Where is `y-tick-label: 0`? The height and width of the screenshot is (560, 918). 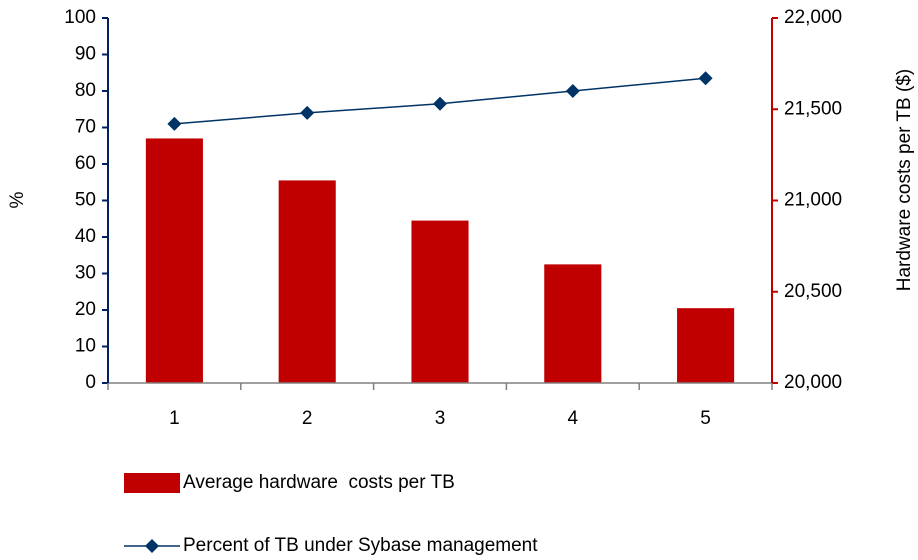
y-tick-label: 0 is located at coordinates (90, 382).